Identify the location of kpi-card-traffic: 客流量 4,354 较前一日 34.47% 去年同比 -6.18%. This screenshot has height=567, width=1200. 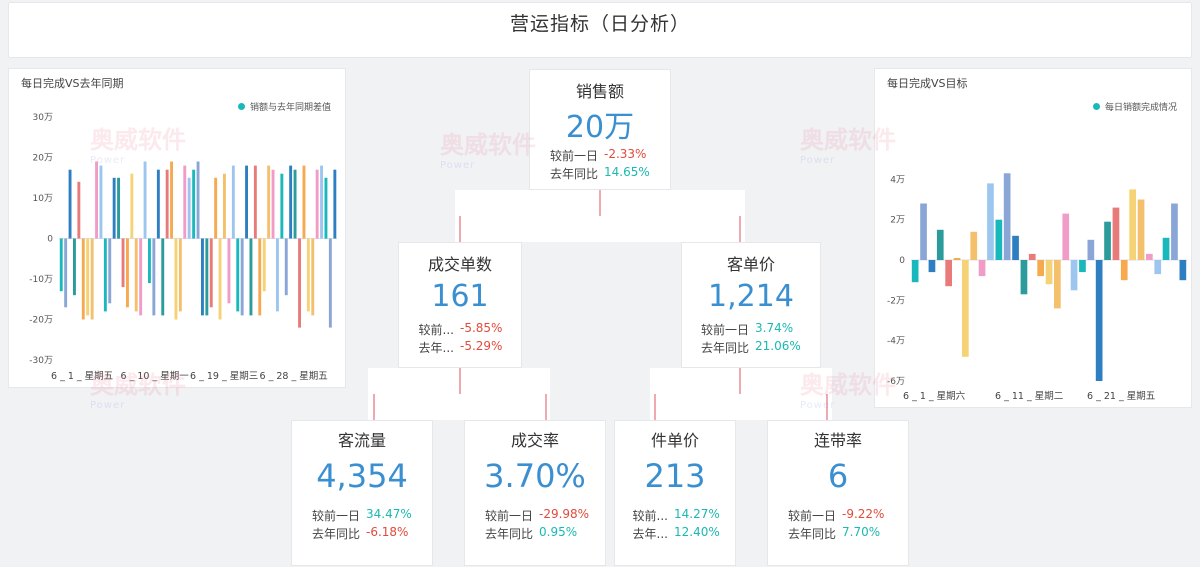
(362, 493).